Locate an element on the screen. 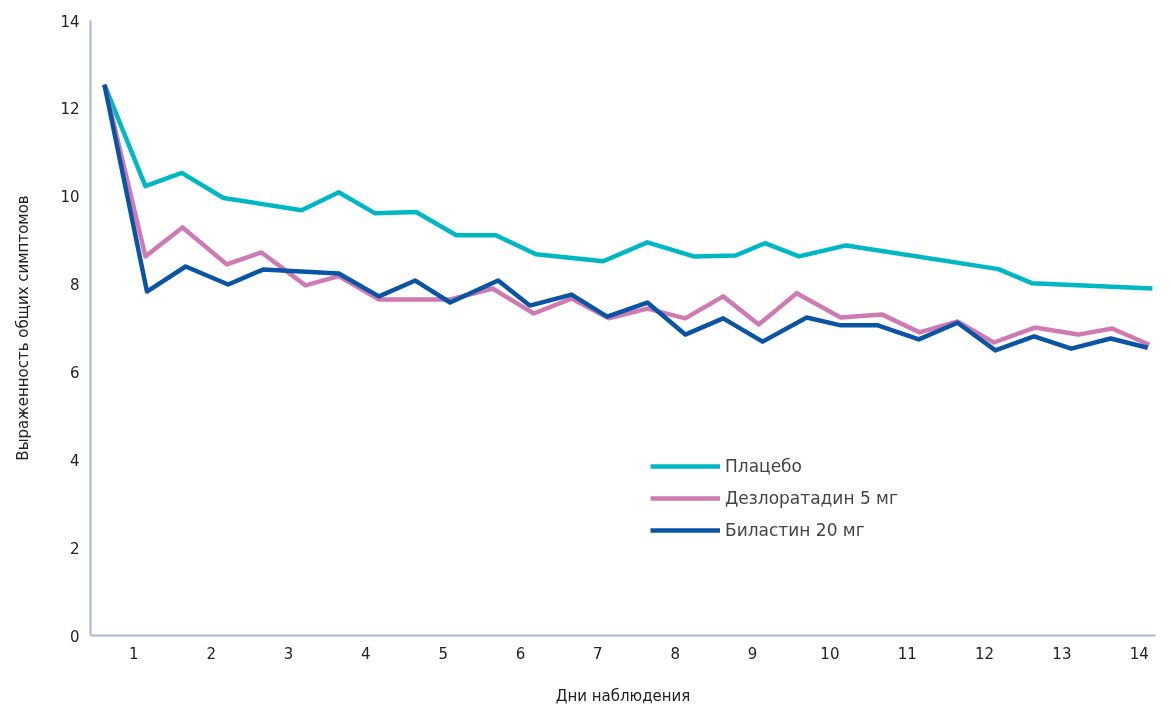 Image resolution: width=1171 pixels, height=720 pixels. legend-label: Дезлоратадин 5 мг is located at coordinates (811, 498).